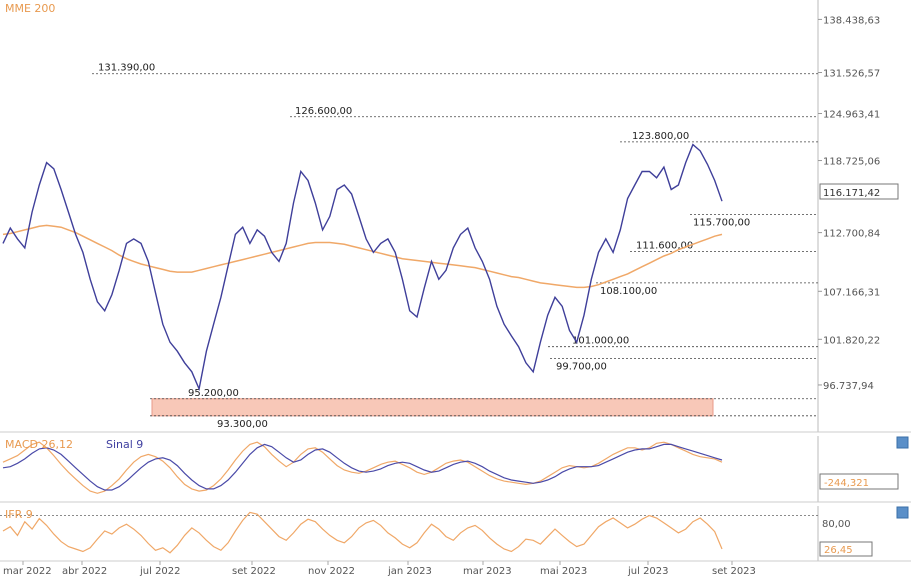 The width and height of the screenshot is (911, 577). What do you see at coordinates (848, 386) in the screenshot?
I see `y-tick-label: 96.737,94` at bounding box center [848, 386].